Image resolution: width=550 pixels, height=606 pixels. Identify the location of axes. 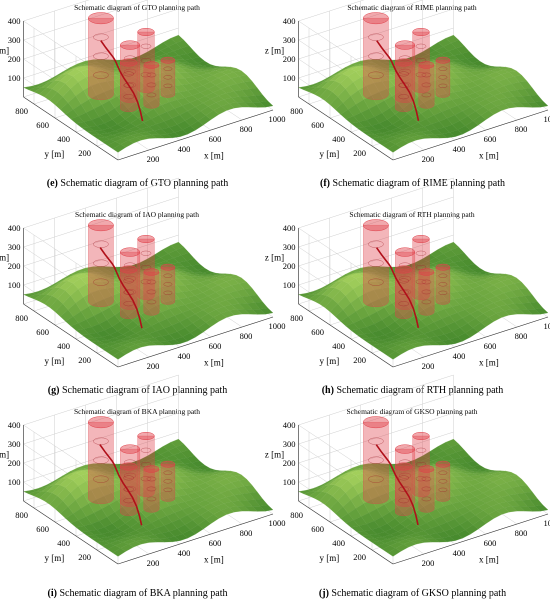
(148, 495).